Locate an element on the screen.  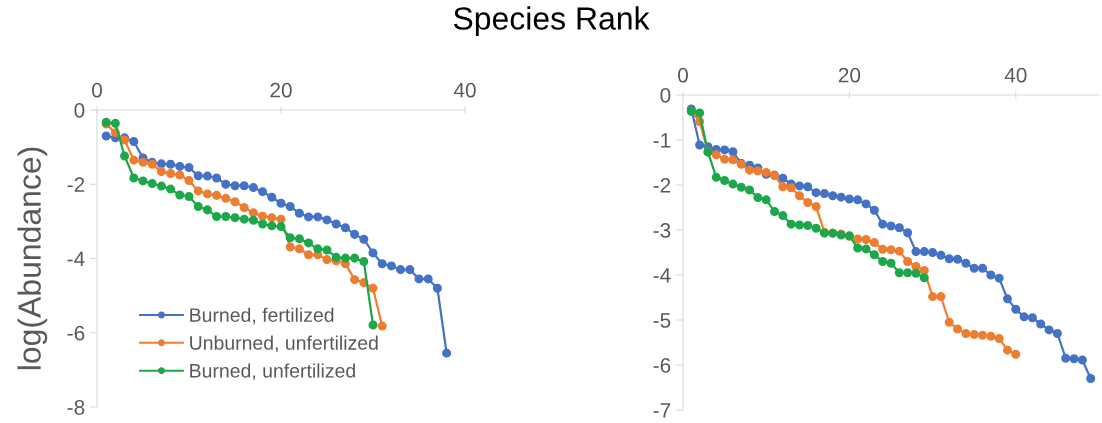
y-tick-label: -7 is located at coordinates (662, 410).